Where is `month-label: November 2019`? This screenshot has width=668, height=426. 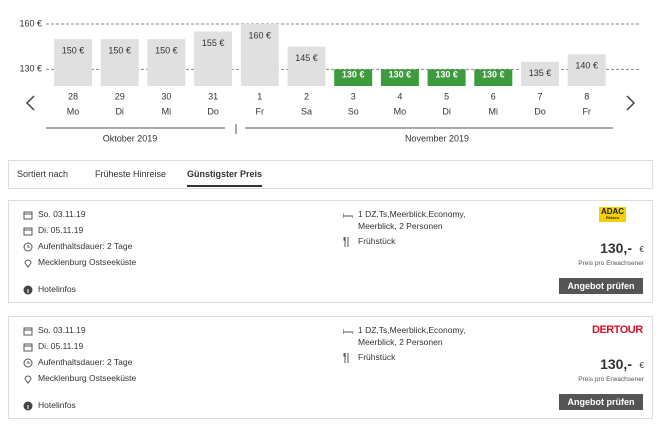
month-label: November 2019 is located at coordinates (437, 138).